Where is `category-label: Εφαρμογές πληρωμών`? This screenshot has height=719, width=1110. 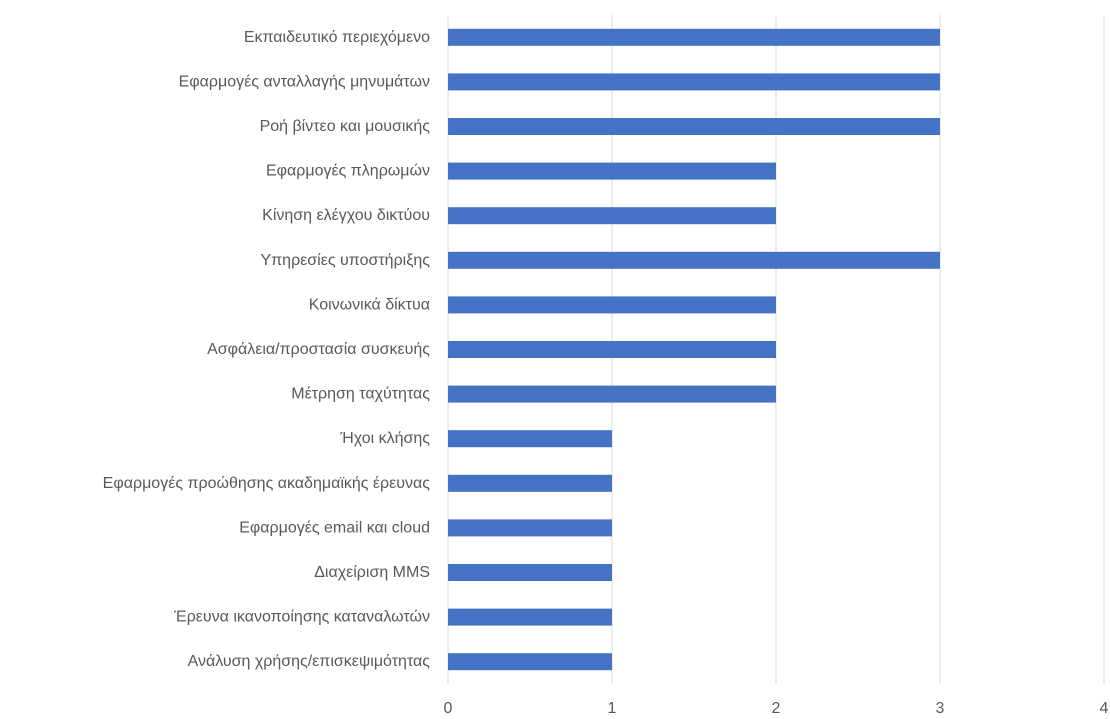
category-label: Εφαρμογές πληρωμών is located at coordinates (348, 171).